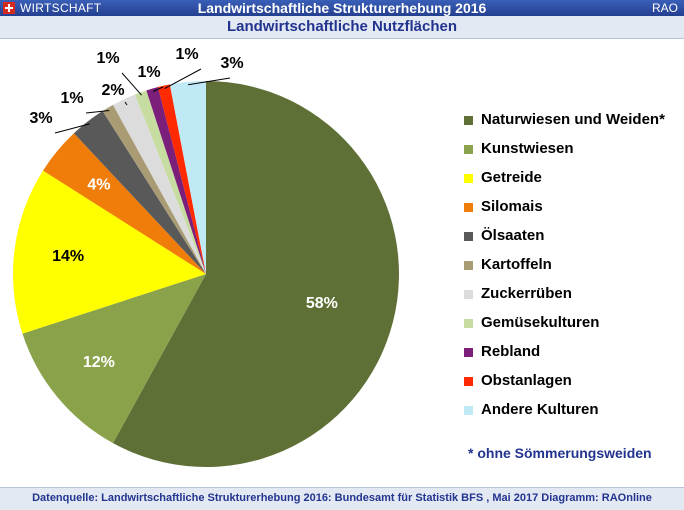 This screenshot has width=684, height=510. What do you see at coordinates (573, 119) in the screenshot?
I see `legend-label: Naturwiesen und Weiden*` at bounding box center [573, 119].